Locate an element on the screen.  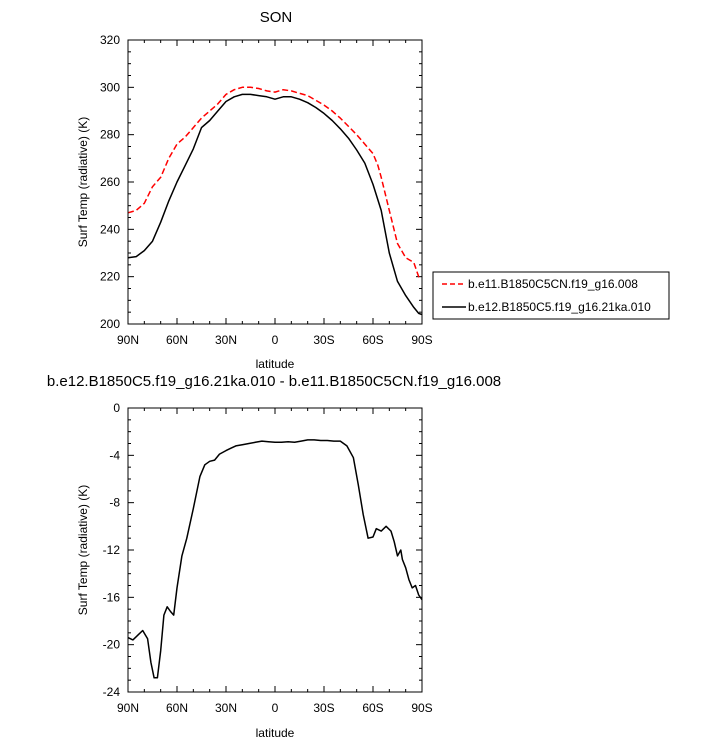
top-chart-title: SON is located at coordinates (276, 17).